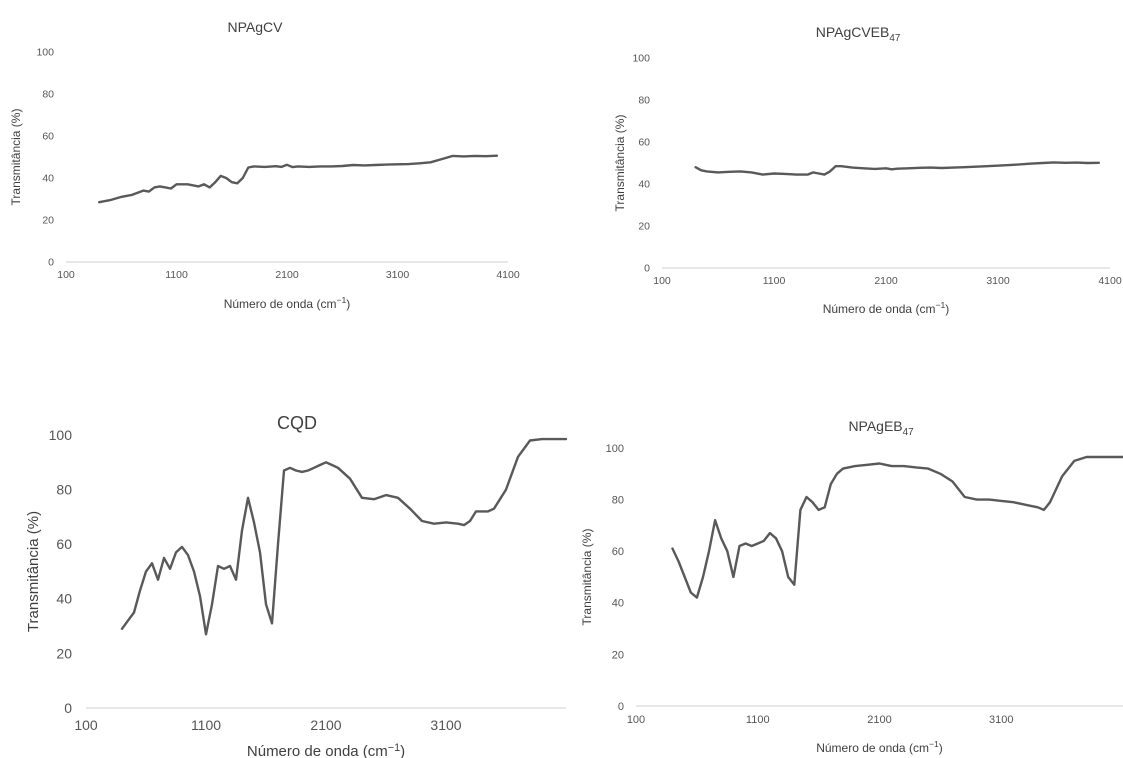 The image size is (1123, 758). What do you see at coordinates (880, 428) in the screenshot?
I see `chart-title: NPAgEB47` at bounding box center [880, 428].